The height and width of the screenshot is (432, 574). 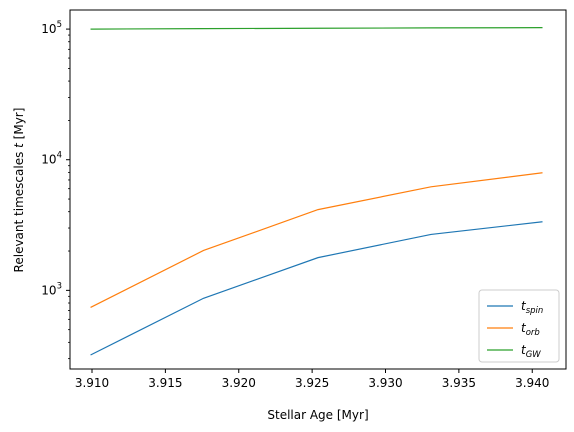 What do you see at coordinates (459, 383) in the screenshot?
I see `x-tick-label: 3.935` at bounding box center [459, 383].